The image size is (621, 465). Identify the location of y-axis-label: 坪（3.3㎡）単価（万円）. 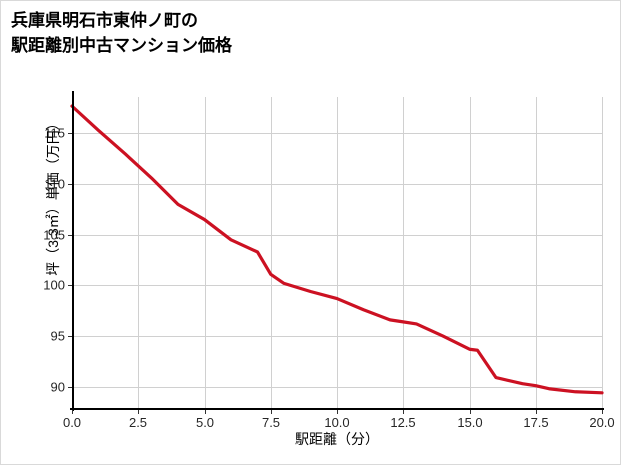
(53, 196).